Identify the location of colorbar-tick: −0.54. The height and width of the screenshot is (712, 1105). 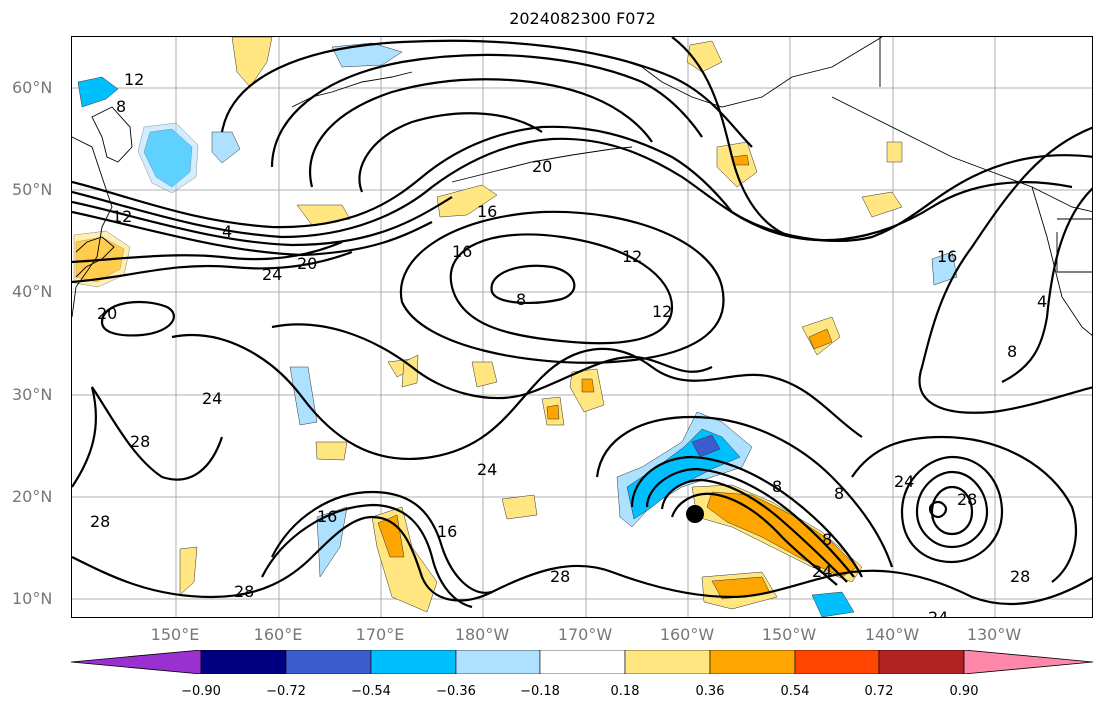
(371, 691).